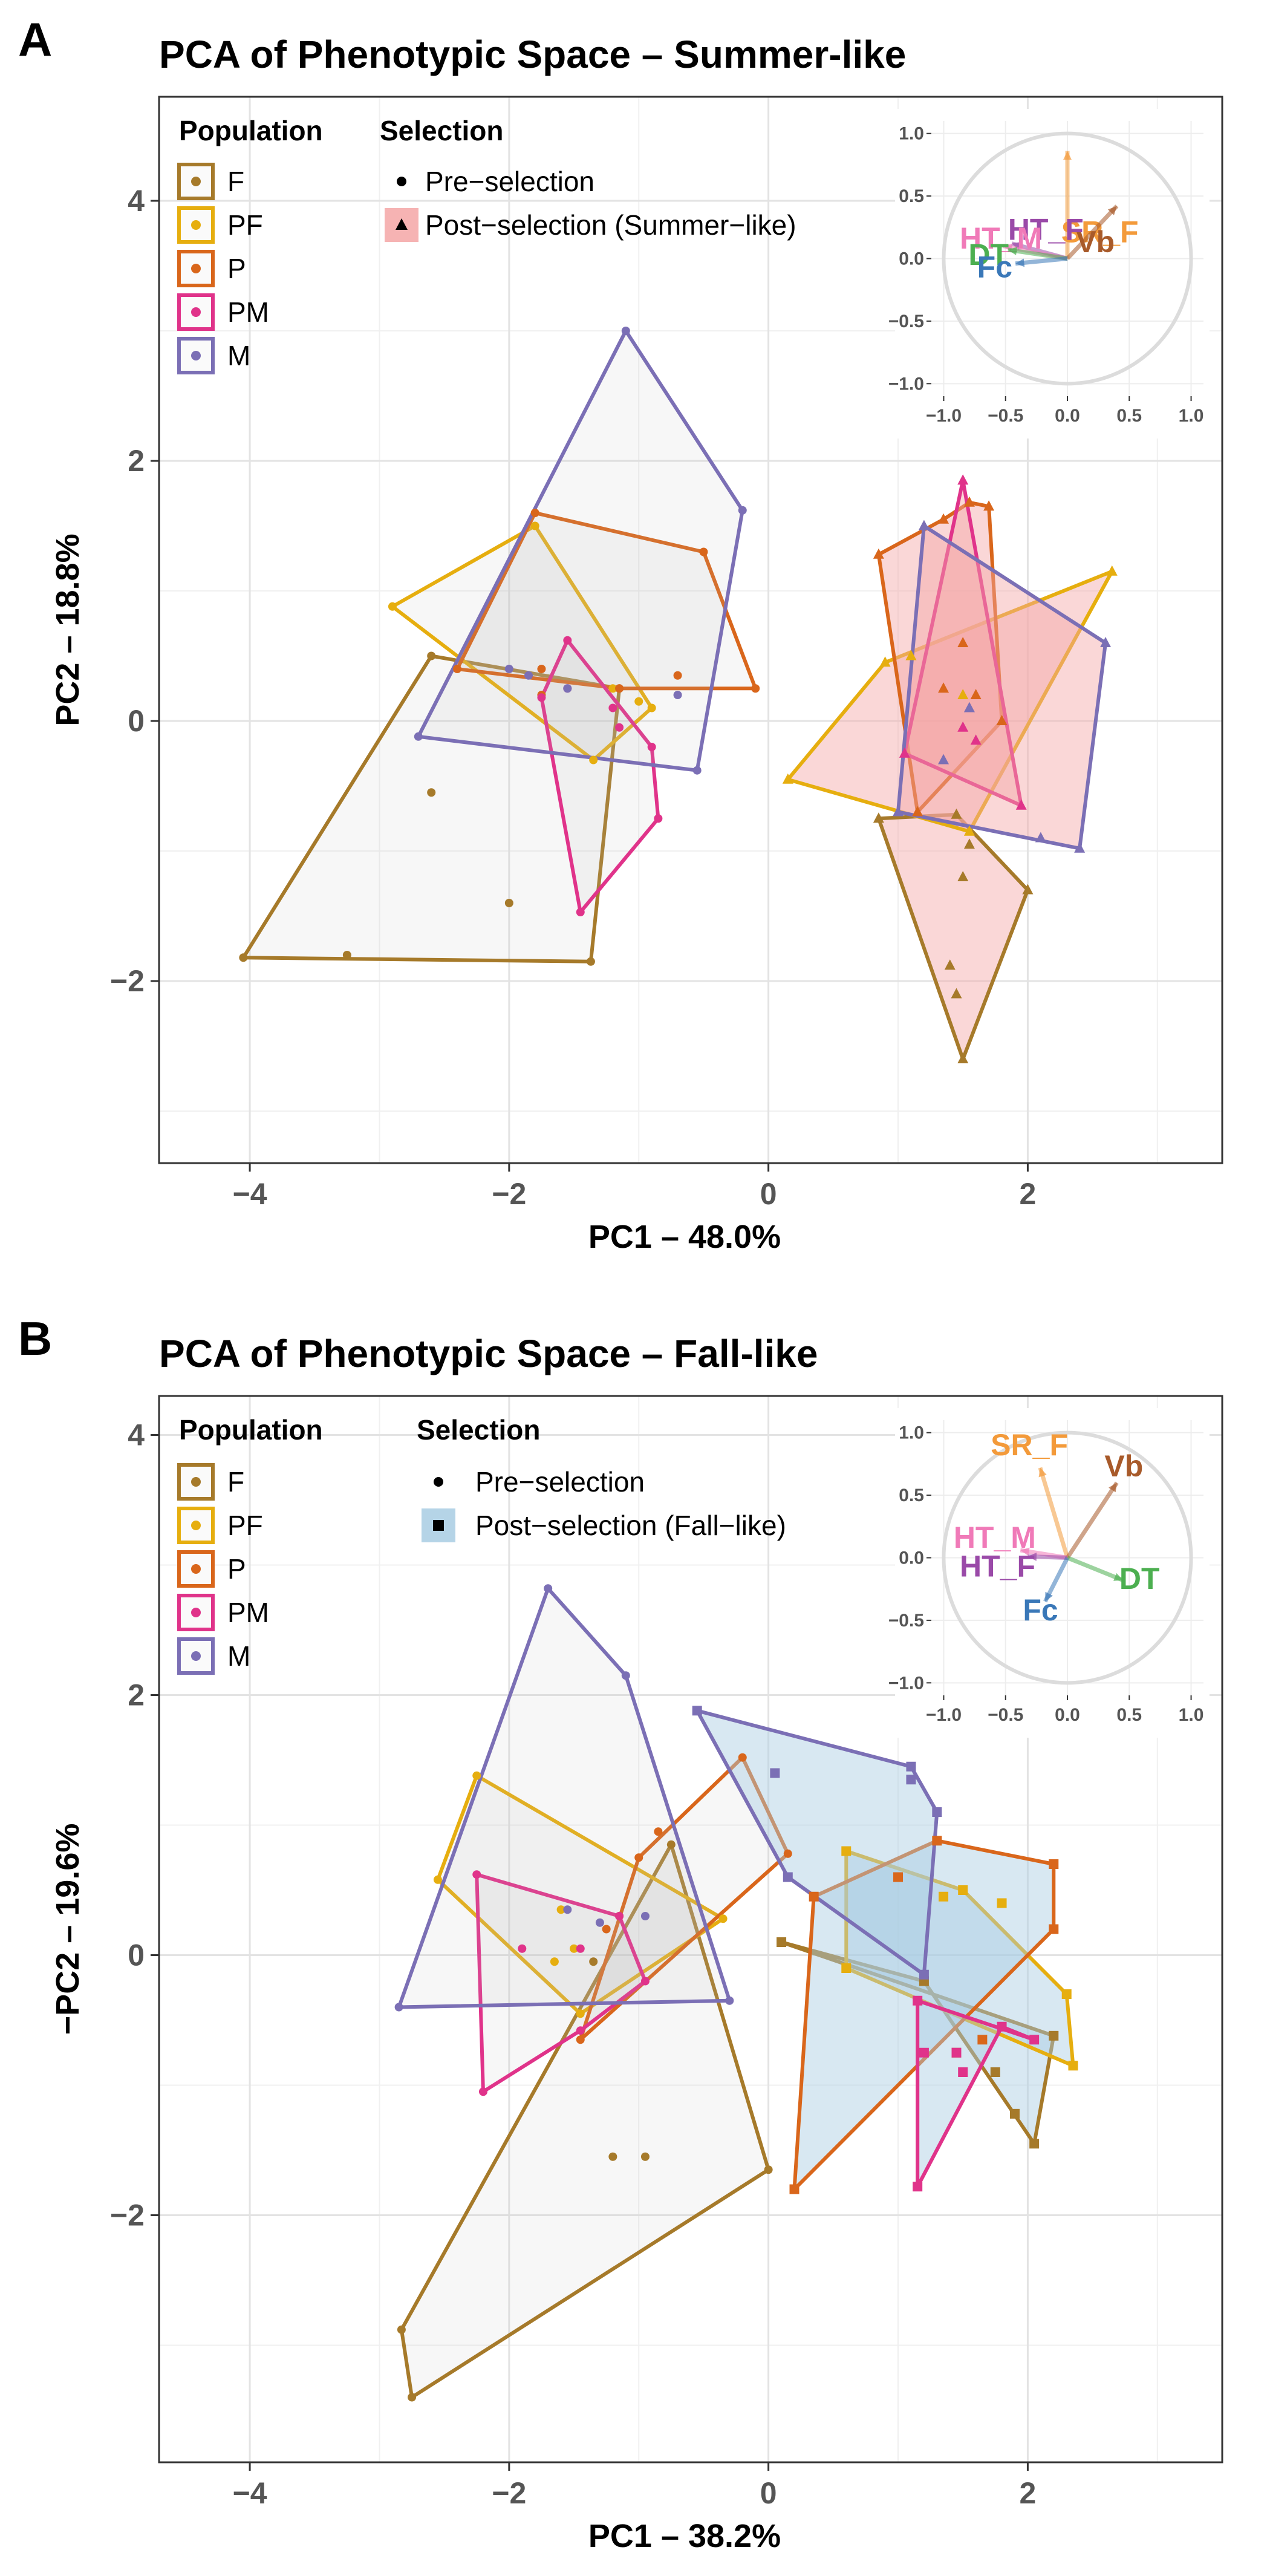 Image resolution: width=1270 pixels, height=2576 pixels. I want to click on post-point-pm, so click(924, 2052).